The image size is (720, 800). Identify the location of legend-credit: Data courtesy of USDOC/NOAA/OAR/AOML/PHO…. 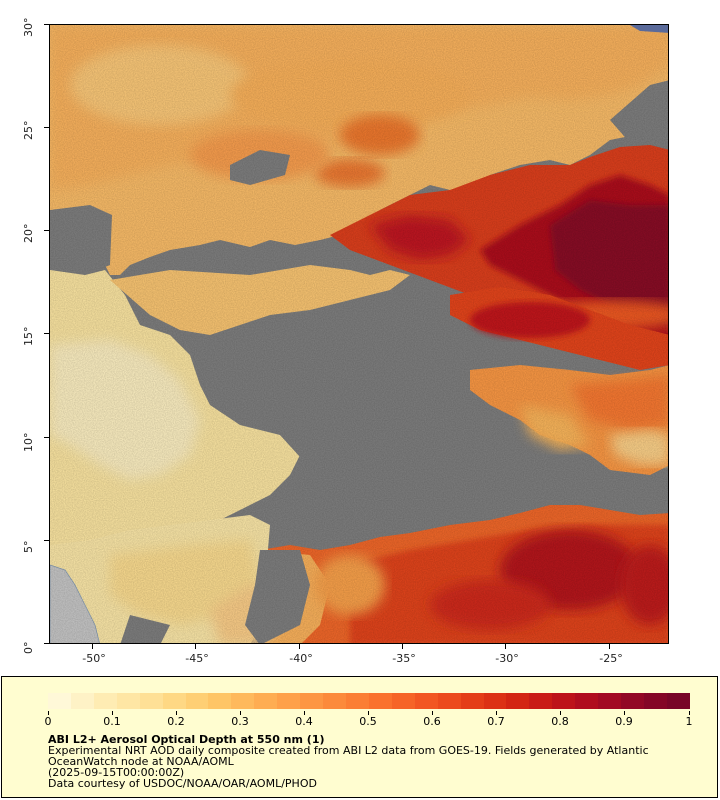
(182, 783).